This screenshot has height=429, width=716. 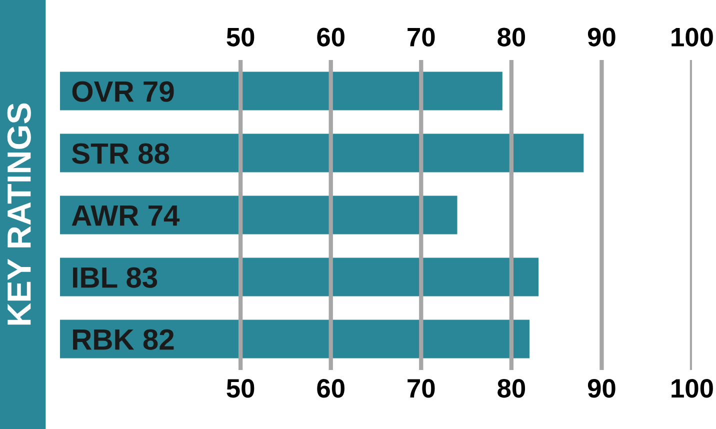 What do you see at coordinates (126, 216) in the screenshot?
I see `y-tick-label: AWR 74` at bounding box center [126, 216].